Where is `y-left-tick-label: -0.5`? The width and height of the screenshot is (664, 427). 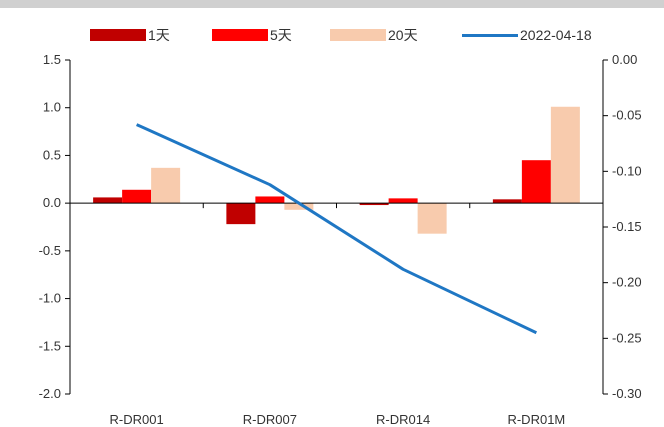 y-left-tick-label: -0.5 is located at coordinates (50, 250).